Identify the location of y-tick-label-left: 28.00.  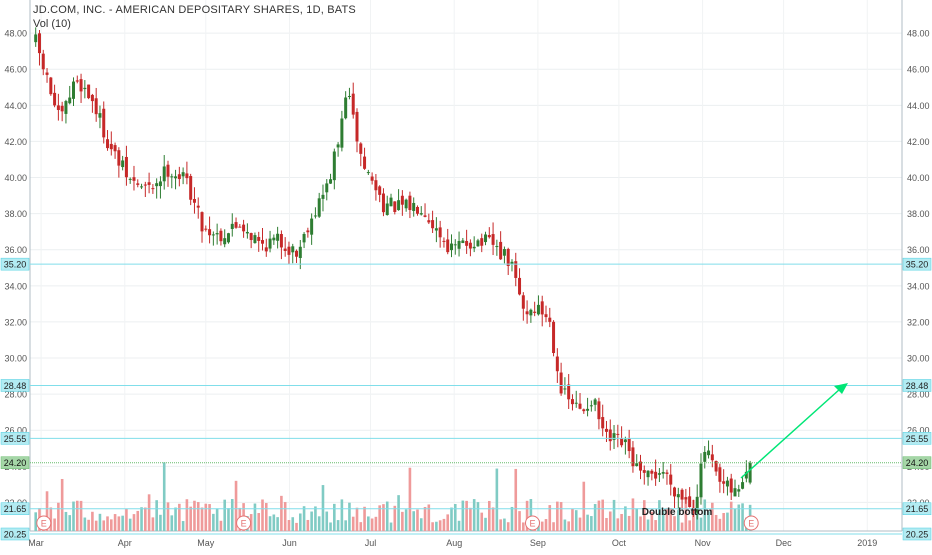
(15, 395).